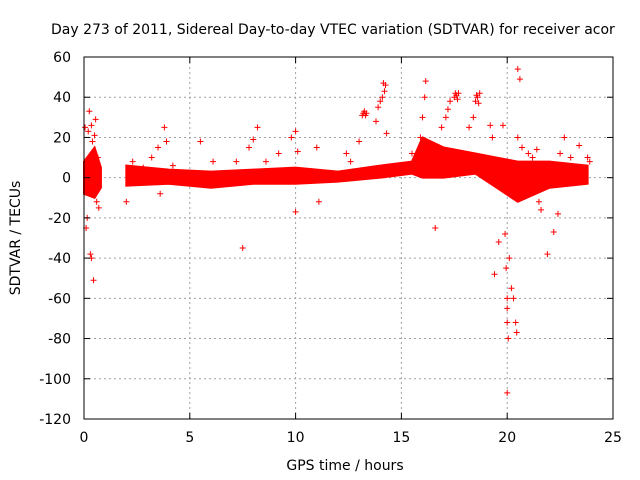 The image size is (640, 480). What do you see at coordinates (66, 179) in the screenshot?
I see `y-tick-label: 0` at bounding box center [66, 179].